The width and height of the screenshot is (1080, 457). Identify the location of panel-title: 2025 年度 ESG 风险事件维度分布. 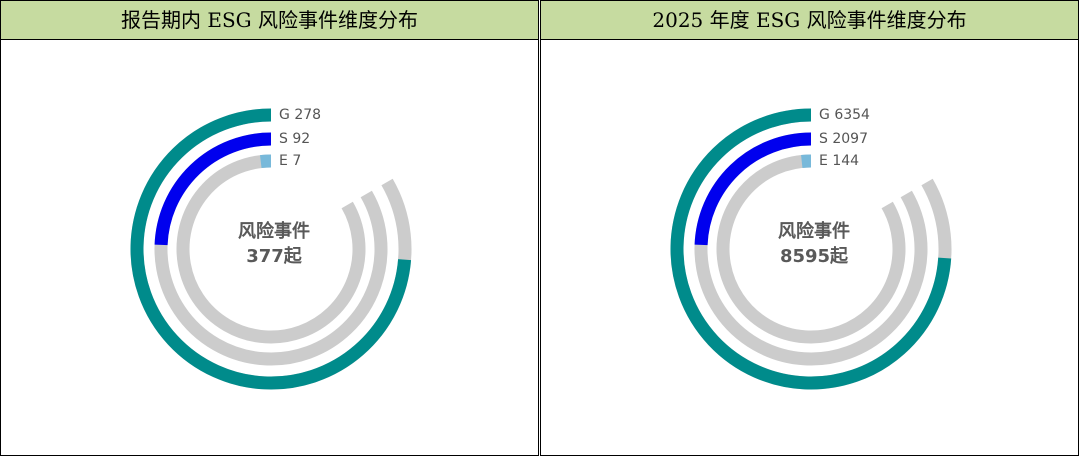
(809, 20).